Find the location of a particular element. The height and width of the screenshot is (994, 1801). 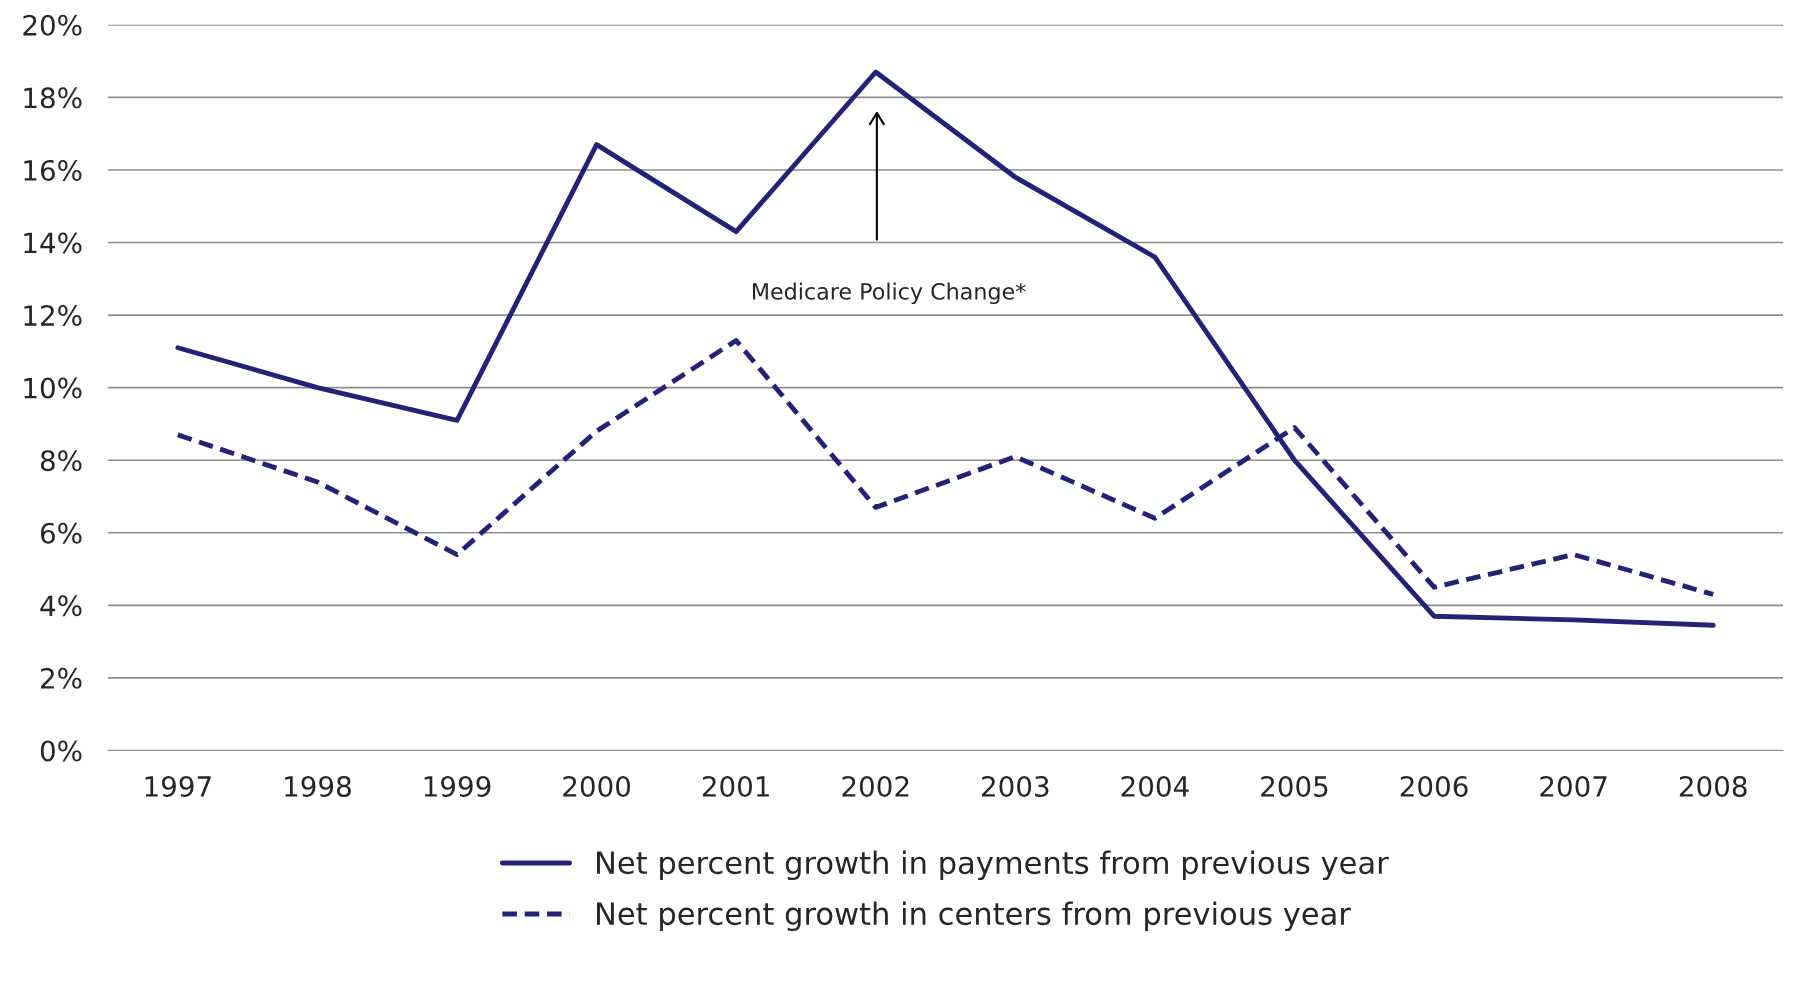

y-tick-label: 6% is located at coordinates (61, 533).